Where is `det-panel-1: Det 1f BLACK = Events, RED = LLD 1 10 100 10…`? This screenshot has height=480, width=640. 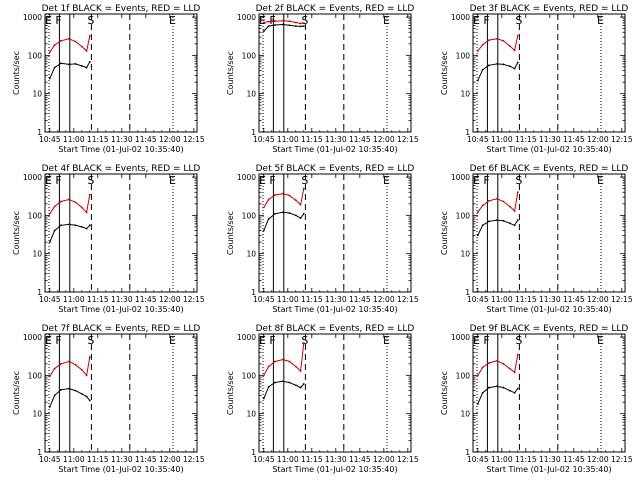
det-panel-1: Det 1f BLACK = Events, RED = LLD 1 10 100 10… is located at coordinates (108, 79).